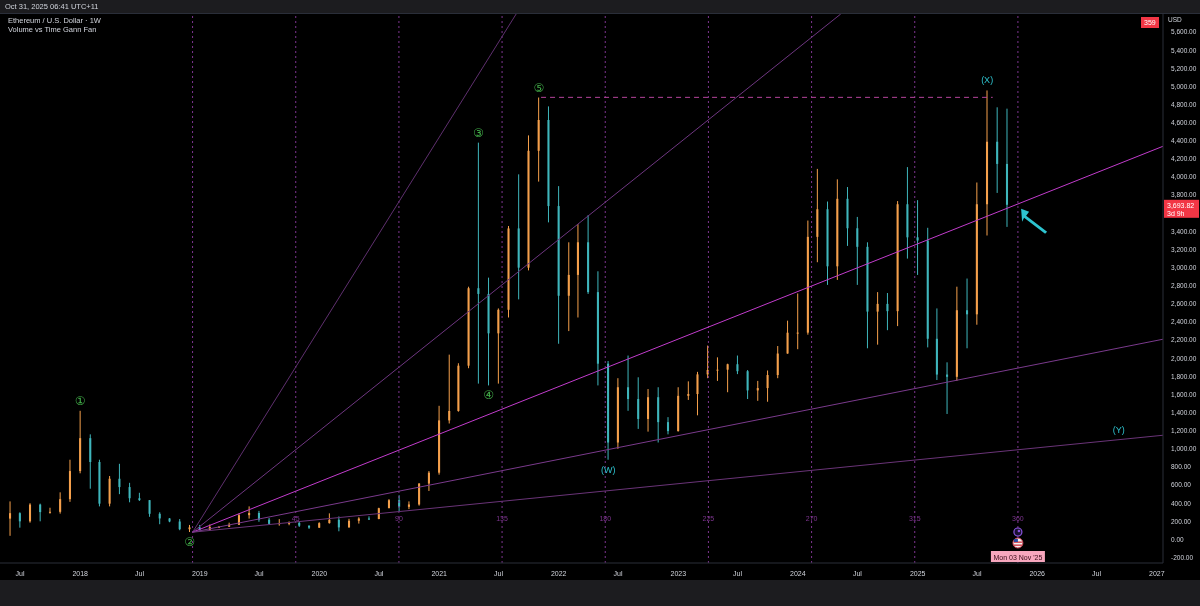 The height and width of the screenshot is (606, 1200). Describe the element at coordinates (190, 542) in the screenshot. I see `annotation: ②` at that location.